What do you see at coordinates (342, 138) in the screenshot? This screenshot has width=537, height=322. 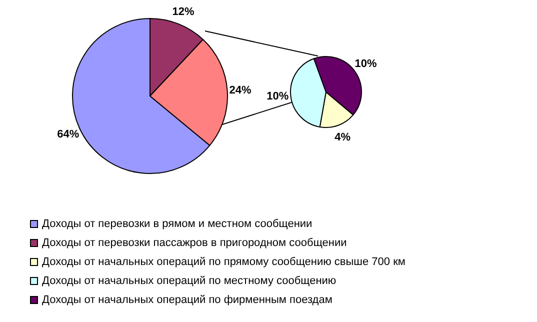 I see `data-label: 4%` at bounding box center [342, 138].